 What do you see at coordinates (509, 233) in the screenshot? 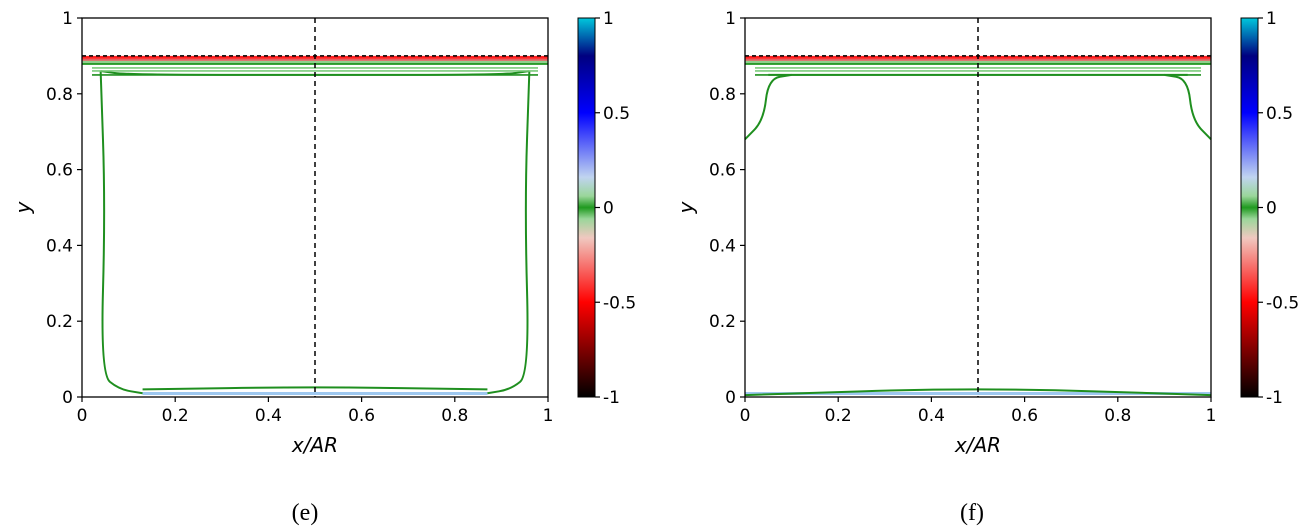
I see `contour-right-wall` at bounding box center [509, 233].